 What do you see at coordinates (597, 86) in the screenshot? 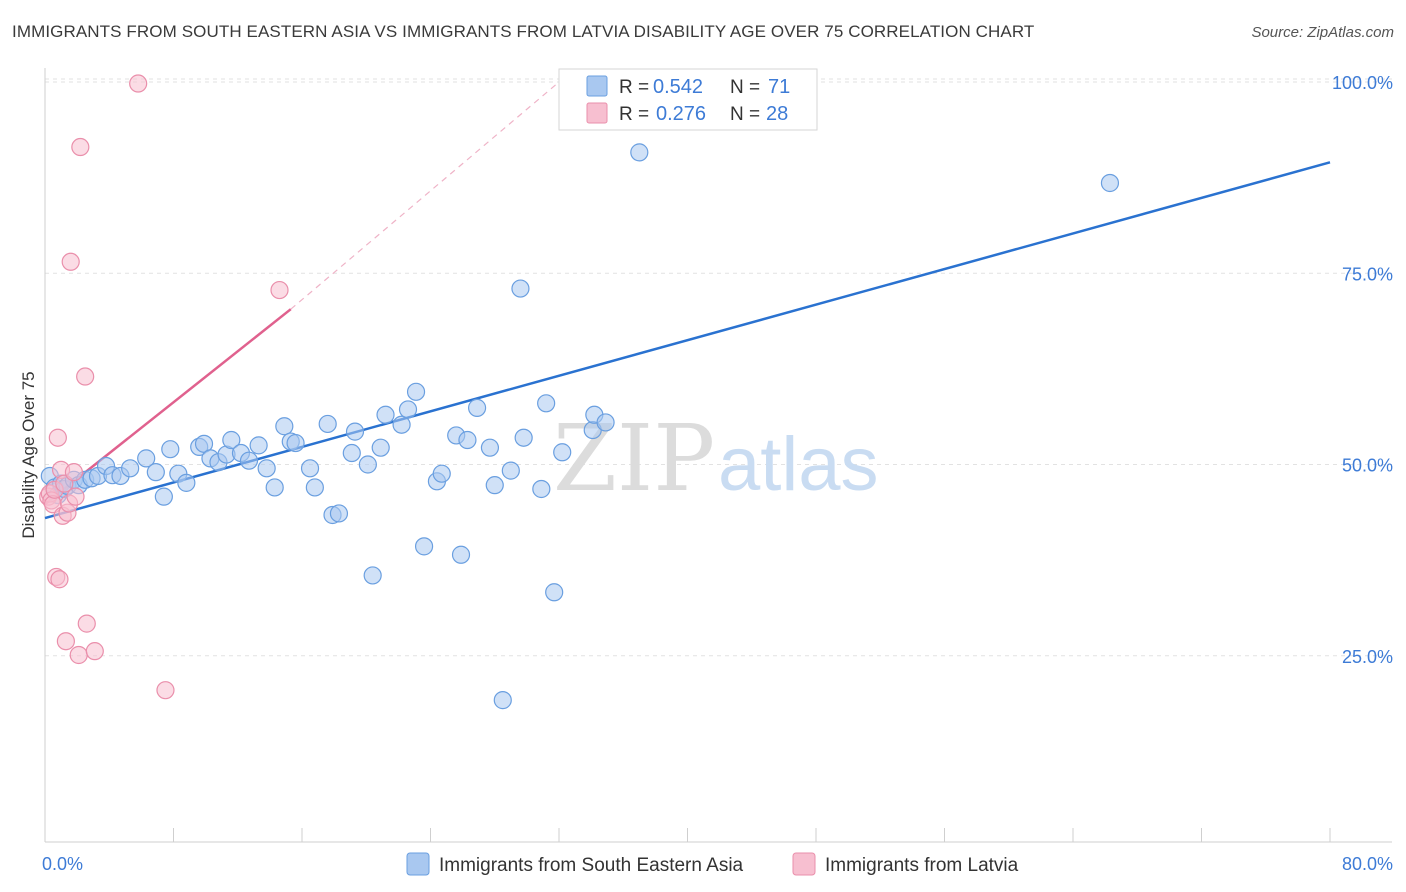
I see `legend-swatch-blue` at bounding box center [597, 86].